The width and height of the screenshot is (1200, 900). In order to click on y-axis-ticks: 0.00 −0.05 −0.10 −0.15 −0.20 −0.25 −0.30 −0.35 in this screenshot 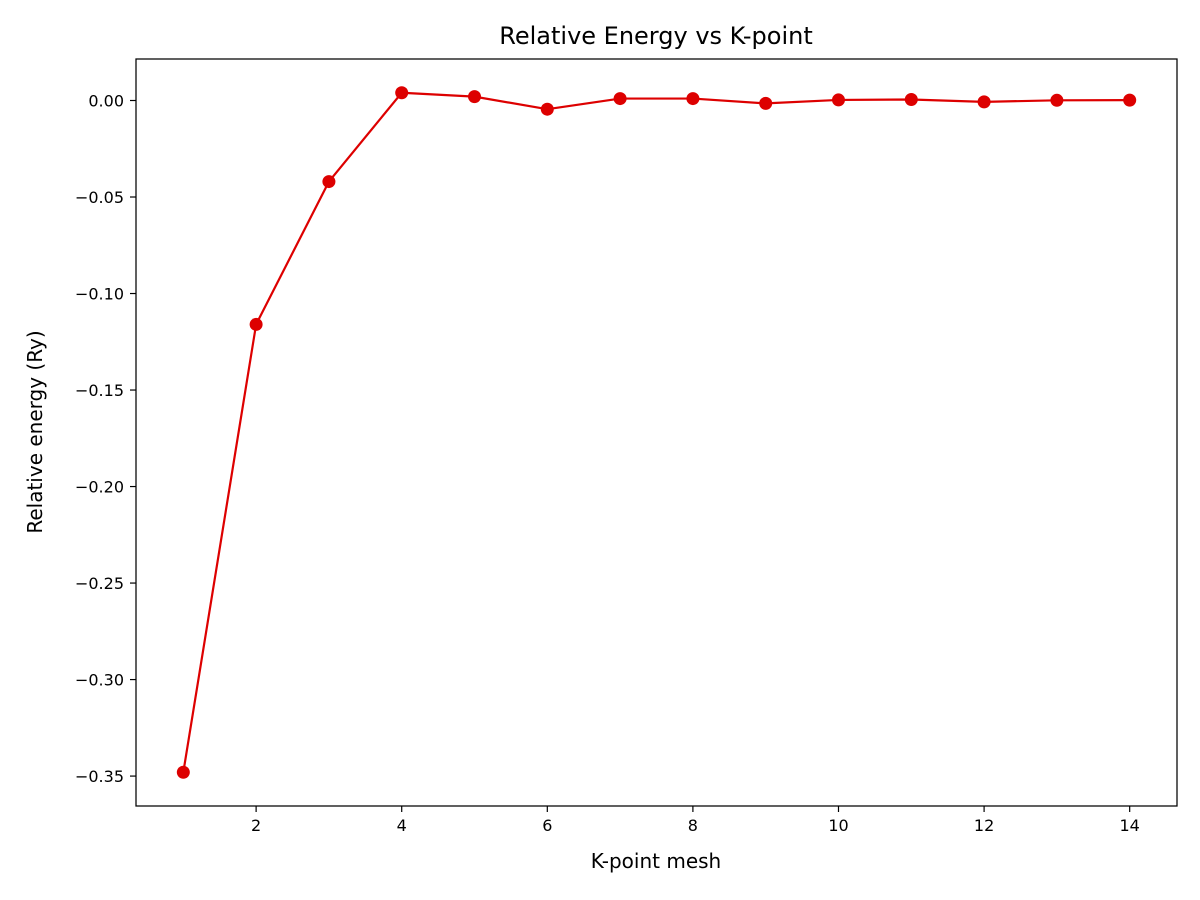, I will do `click(105, 439)`.